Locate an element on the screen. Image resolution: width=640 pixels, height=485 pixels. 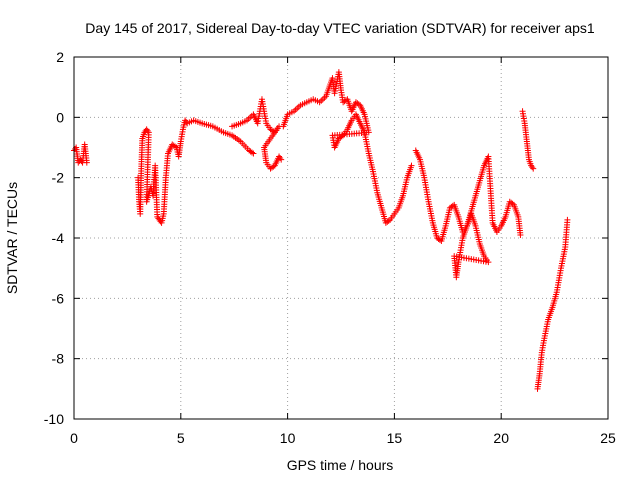
x-tick-label: 0 is located at coordinates (74, 438).